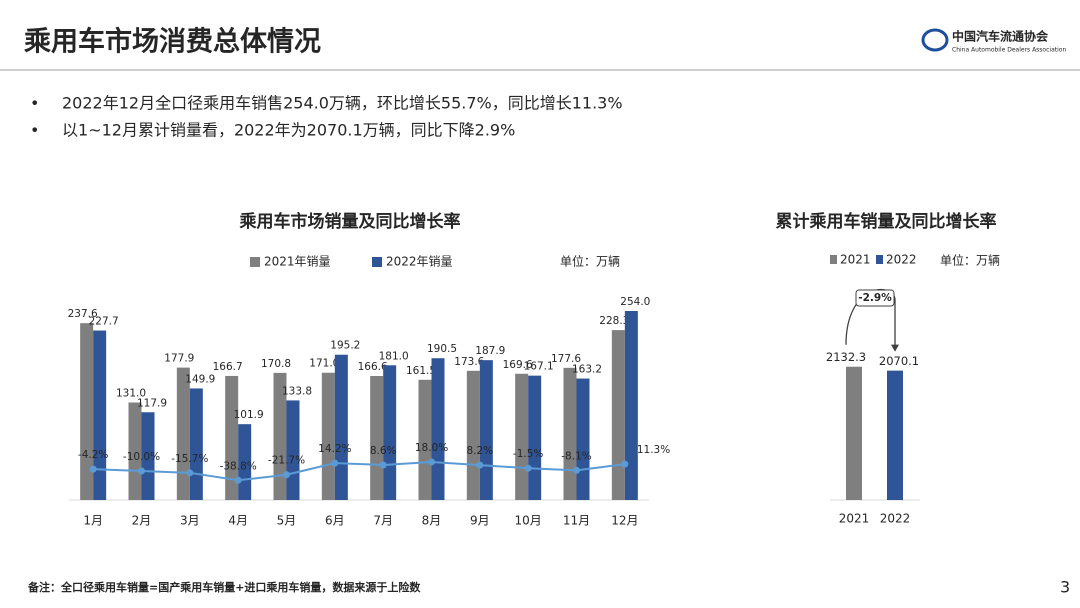  Describe the element at coordinates (350, 221) in the screenshot. I see `chart-title: 乘用车市场销量及同比增长率` at that location.